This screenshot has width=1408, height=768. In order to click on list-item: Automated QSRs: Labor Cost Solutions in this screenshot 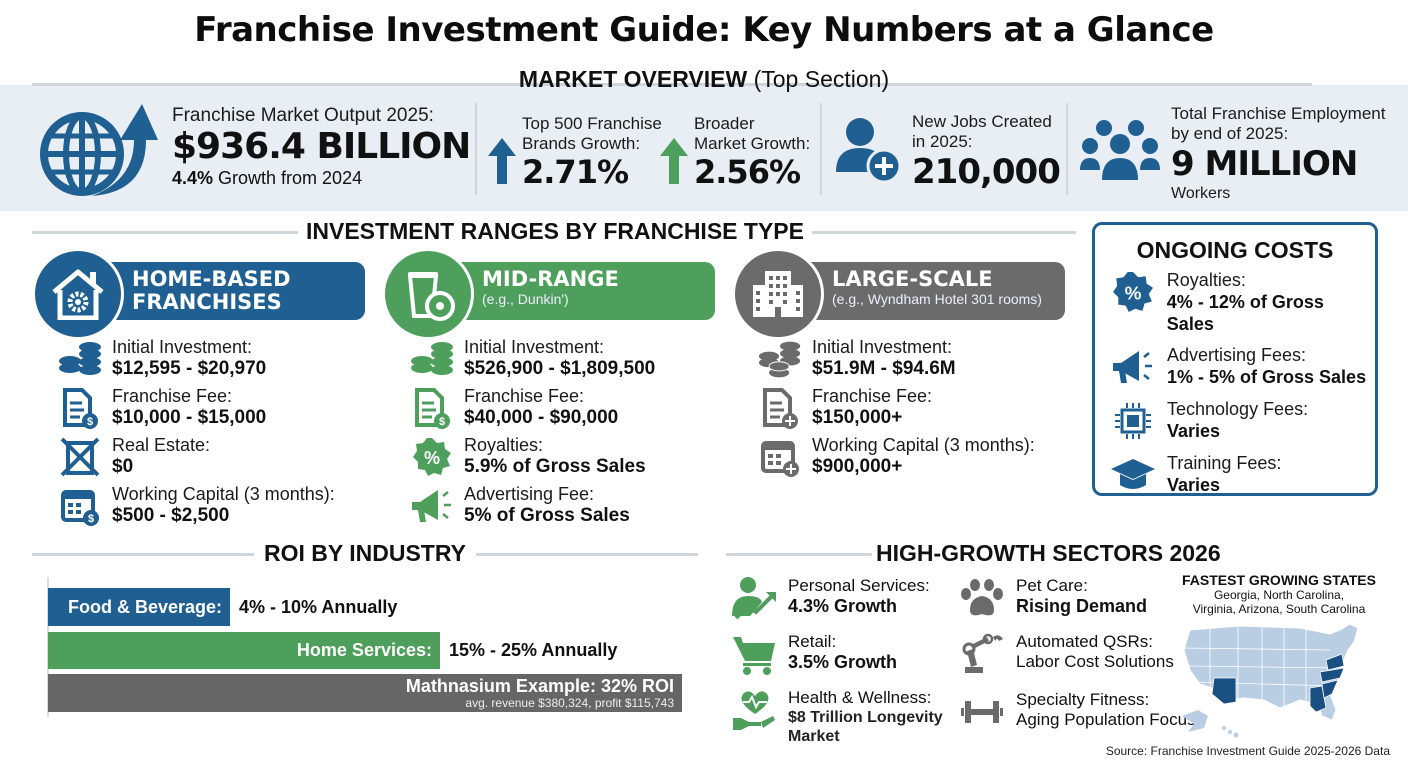, I will do `click(1077, 654)`.